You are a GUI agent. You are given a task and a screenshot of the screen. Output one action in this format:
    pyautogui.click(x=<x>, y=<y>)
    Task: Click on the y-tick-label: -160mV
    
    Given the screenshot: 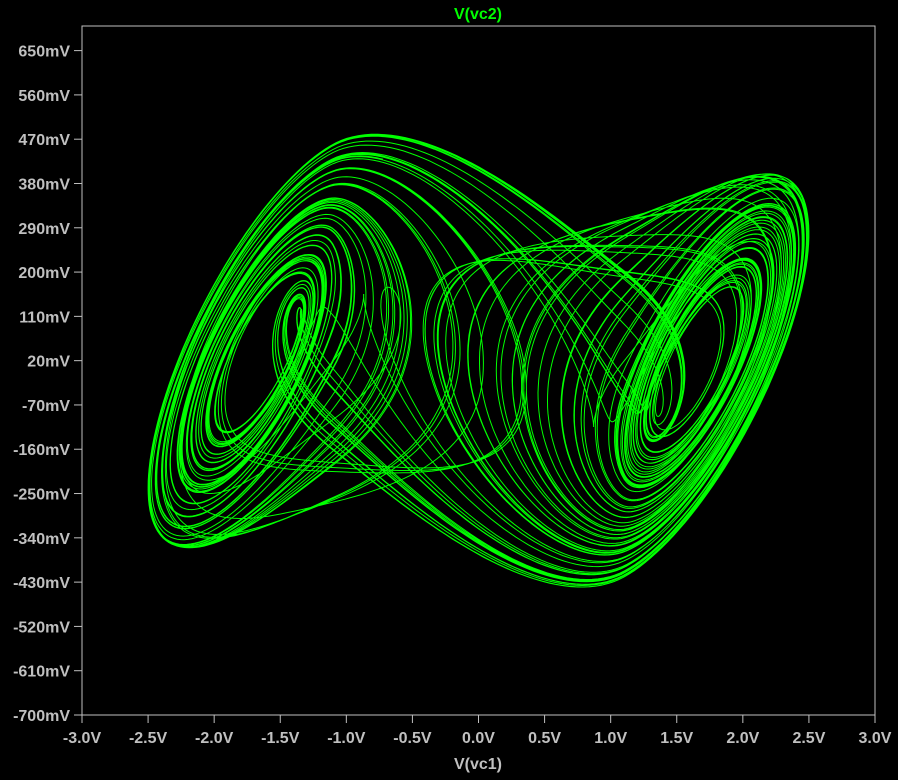 What is the action you would take?
    pyautogui.click(x=41, y=450)
    